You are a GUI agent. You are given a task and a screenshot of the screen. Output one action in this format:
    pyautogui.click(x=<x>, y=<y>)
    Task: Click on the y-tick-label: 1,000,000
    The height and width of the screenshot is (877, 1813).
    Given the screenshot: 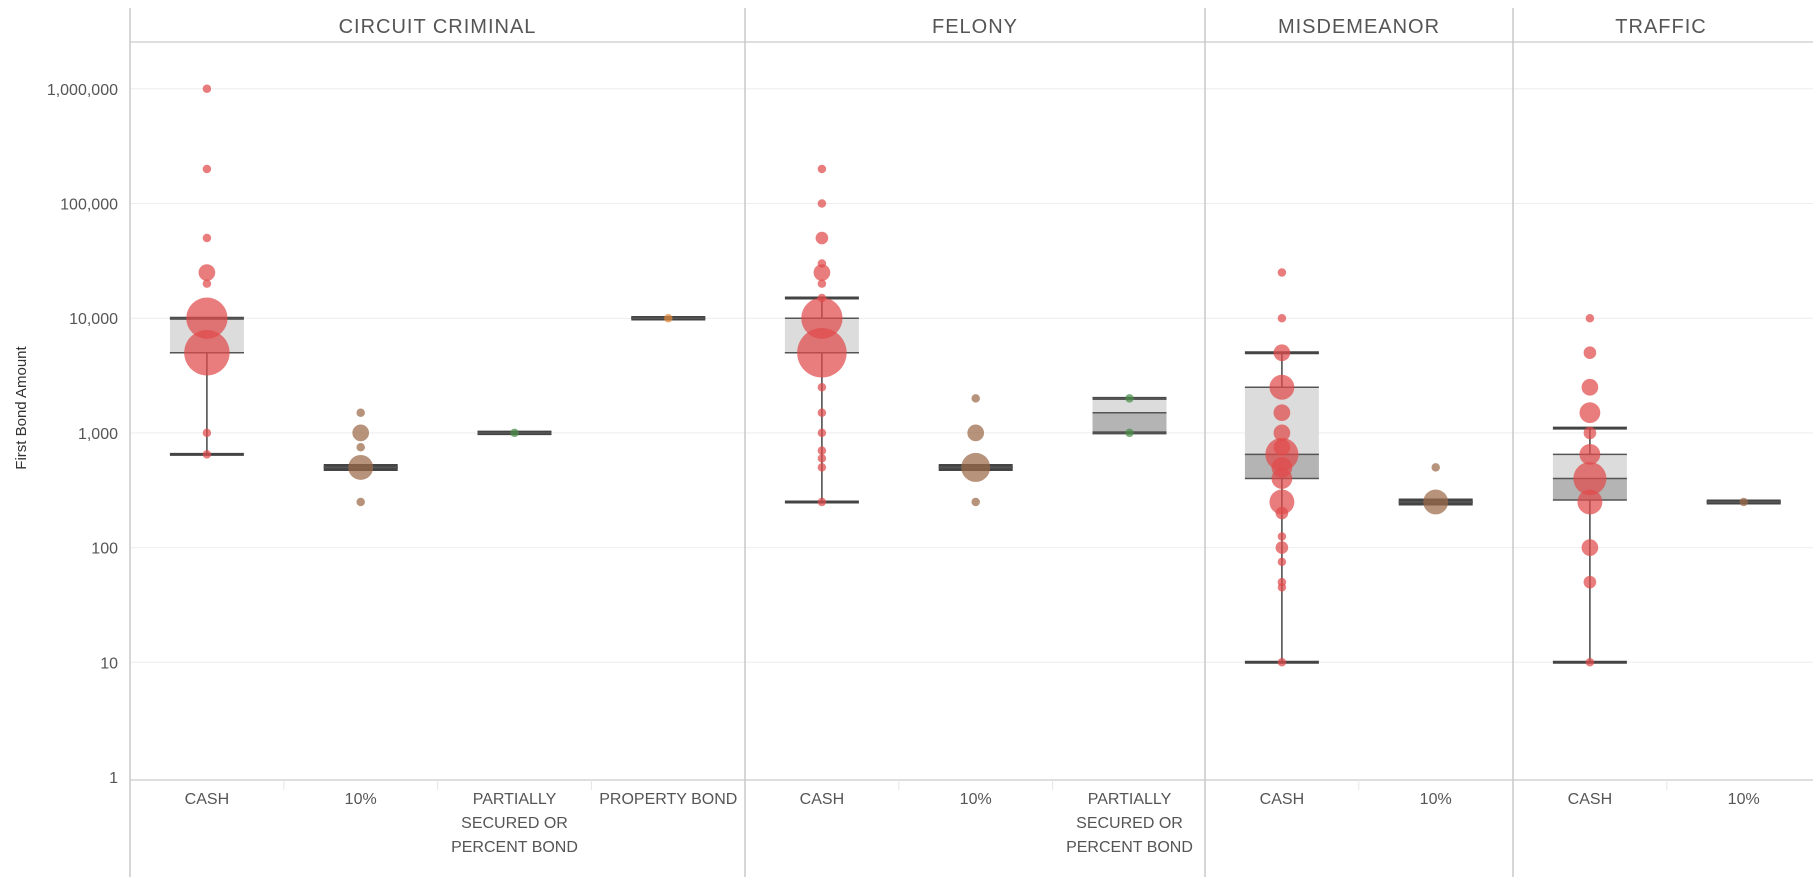 What is the action you would take?
    pyautogui.click(x=82, y=90)
    